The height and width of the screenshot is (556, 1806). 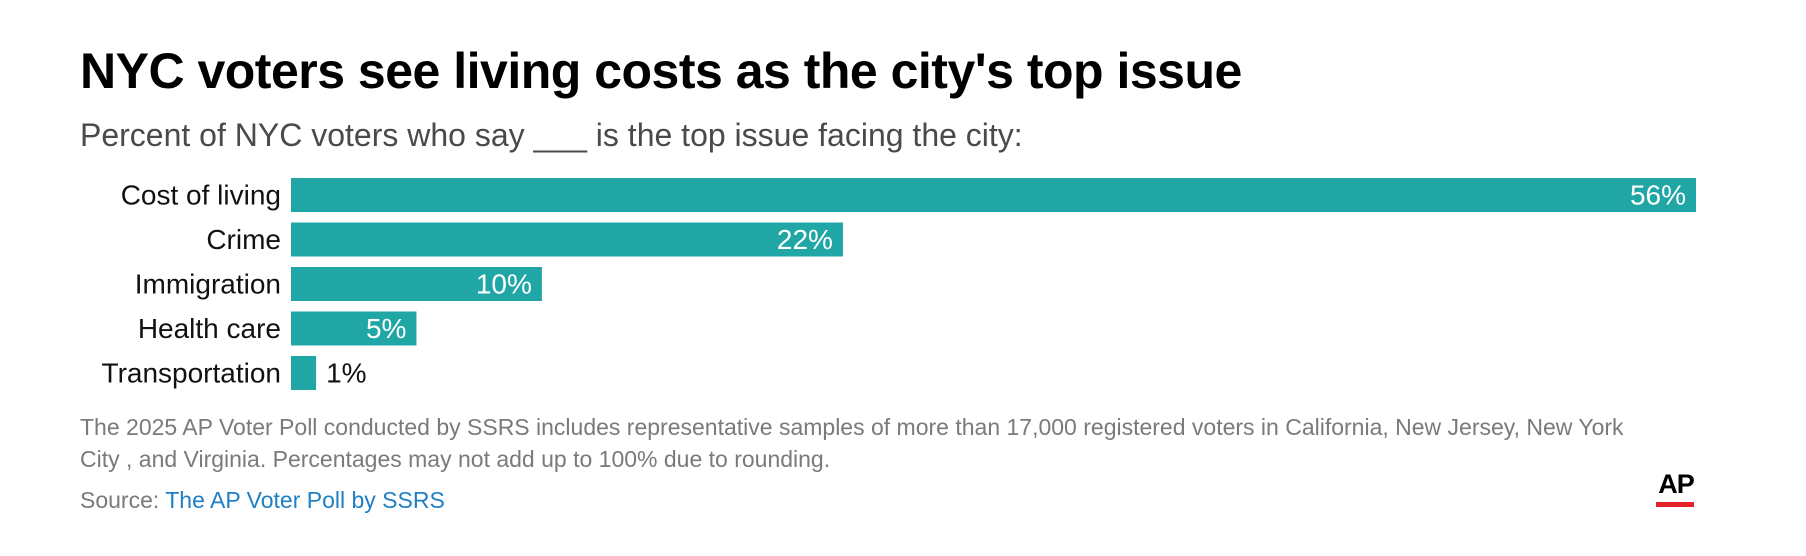 I want to click on value-label-immigration: 10%, so click(x=504, y=284).